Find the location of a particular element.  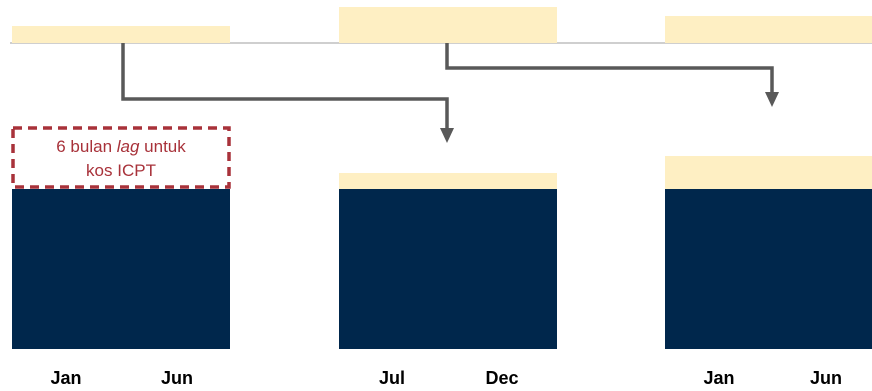

note-suffix: untuk is located at coordinates (162, 146).